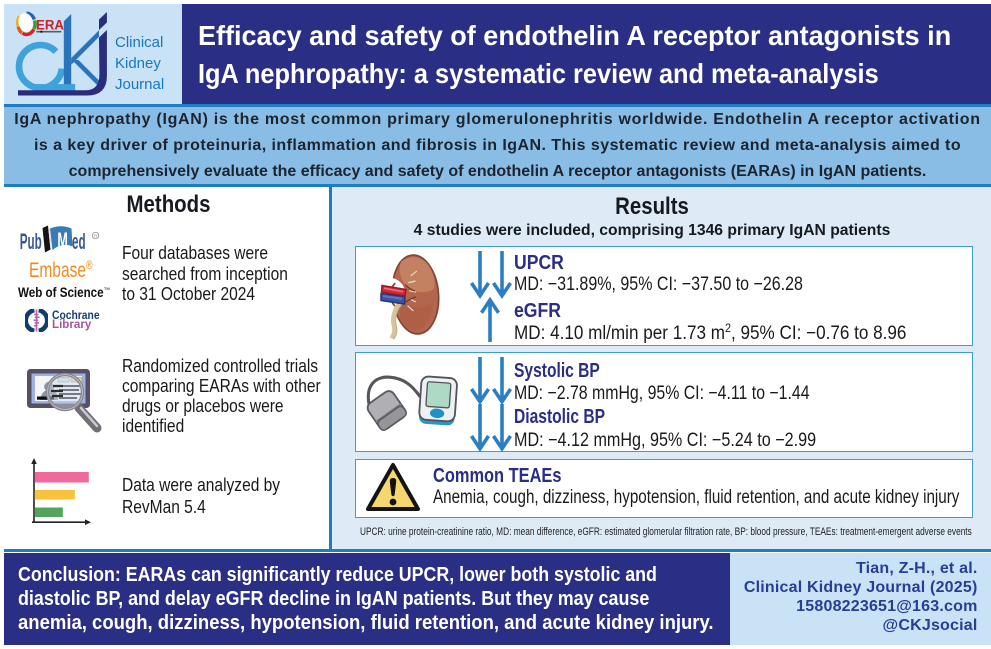 The height and width of the screenshot is (649, 991). Describe the element at coordinates (96, 237) in the screenshot. I see `svg-text: R` at that location.